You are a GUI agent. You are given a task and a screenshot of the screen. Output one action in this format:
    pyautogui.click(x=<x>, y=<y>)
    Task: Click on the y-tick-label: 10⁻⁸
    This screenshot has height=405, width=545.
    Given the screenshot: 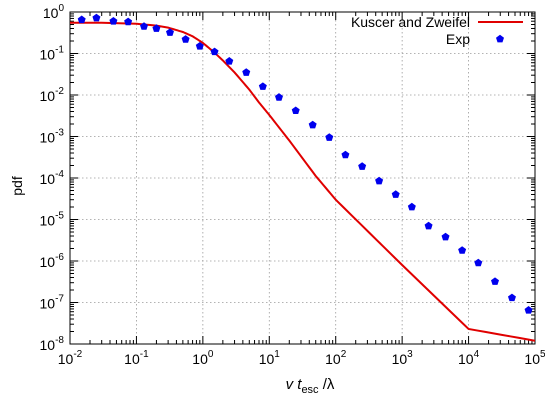 What is the action you would take?
    pyautogui.click(x=52, y=344)
    